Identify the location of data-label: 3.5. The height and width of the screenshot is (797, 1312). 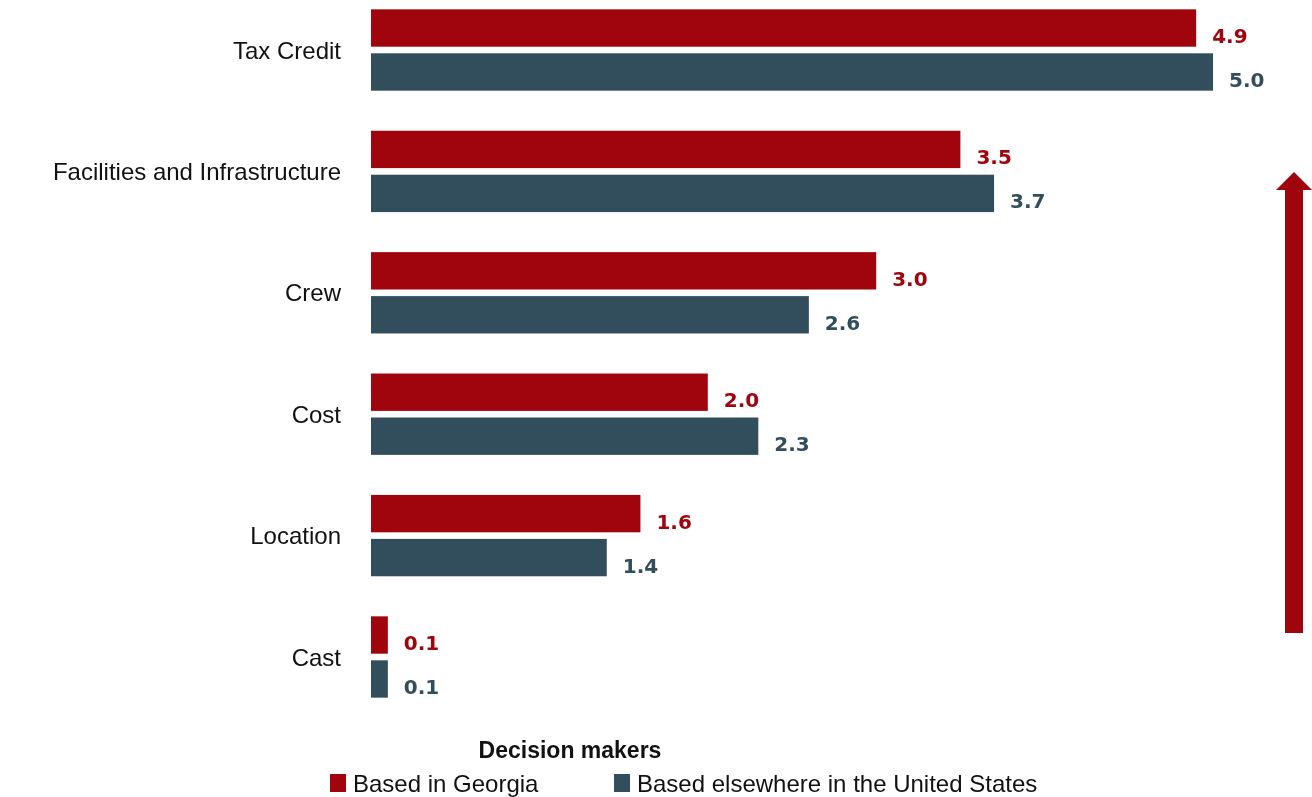
(994, 157).